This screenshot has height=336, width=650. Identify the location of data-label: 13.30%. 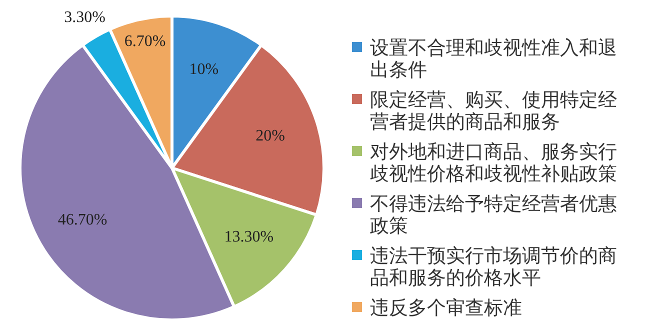
(249, 237).